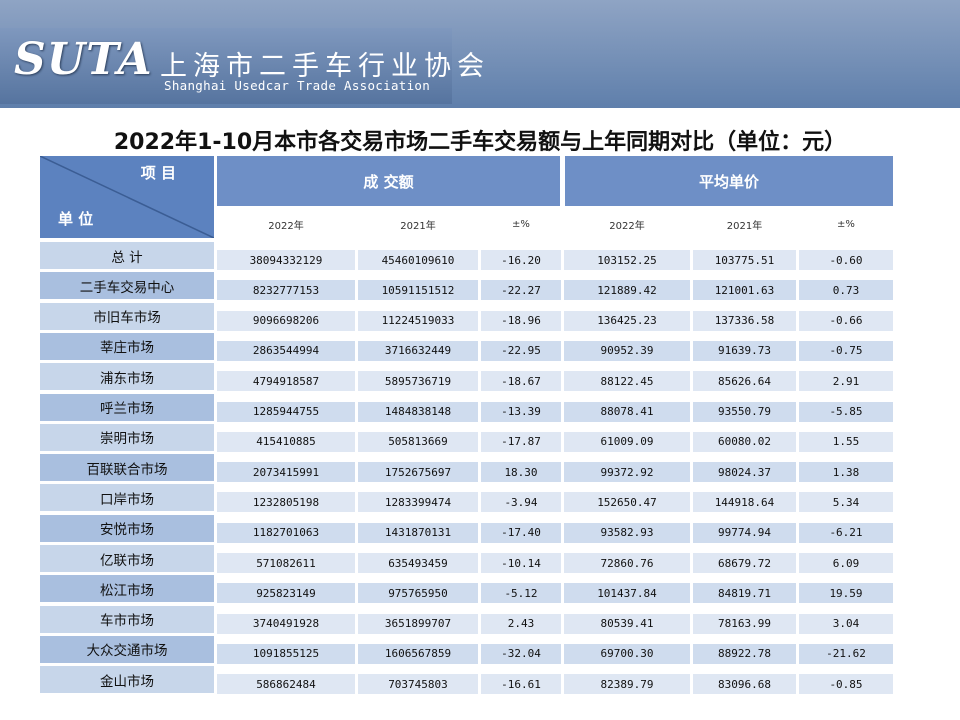 Image resolution: width=960 pixels, height=720 pixels. Describe the element at coordinates (521, 260) in the screenshot. I see `cell-amount-pct: -16.20` at that location.